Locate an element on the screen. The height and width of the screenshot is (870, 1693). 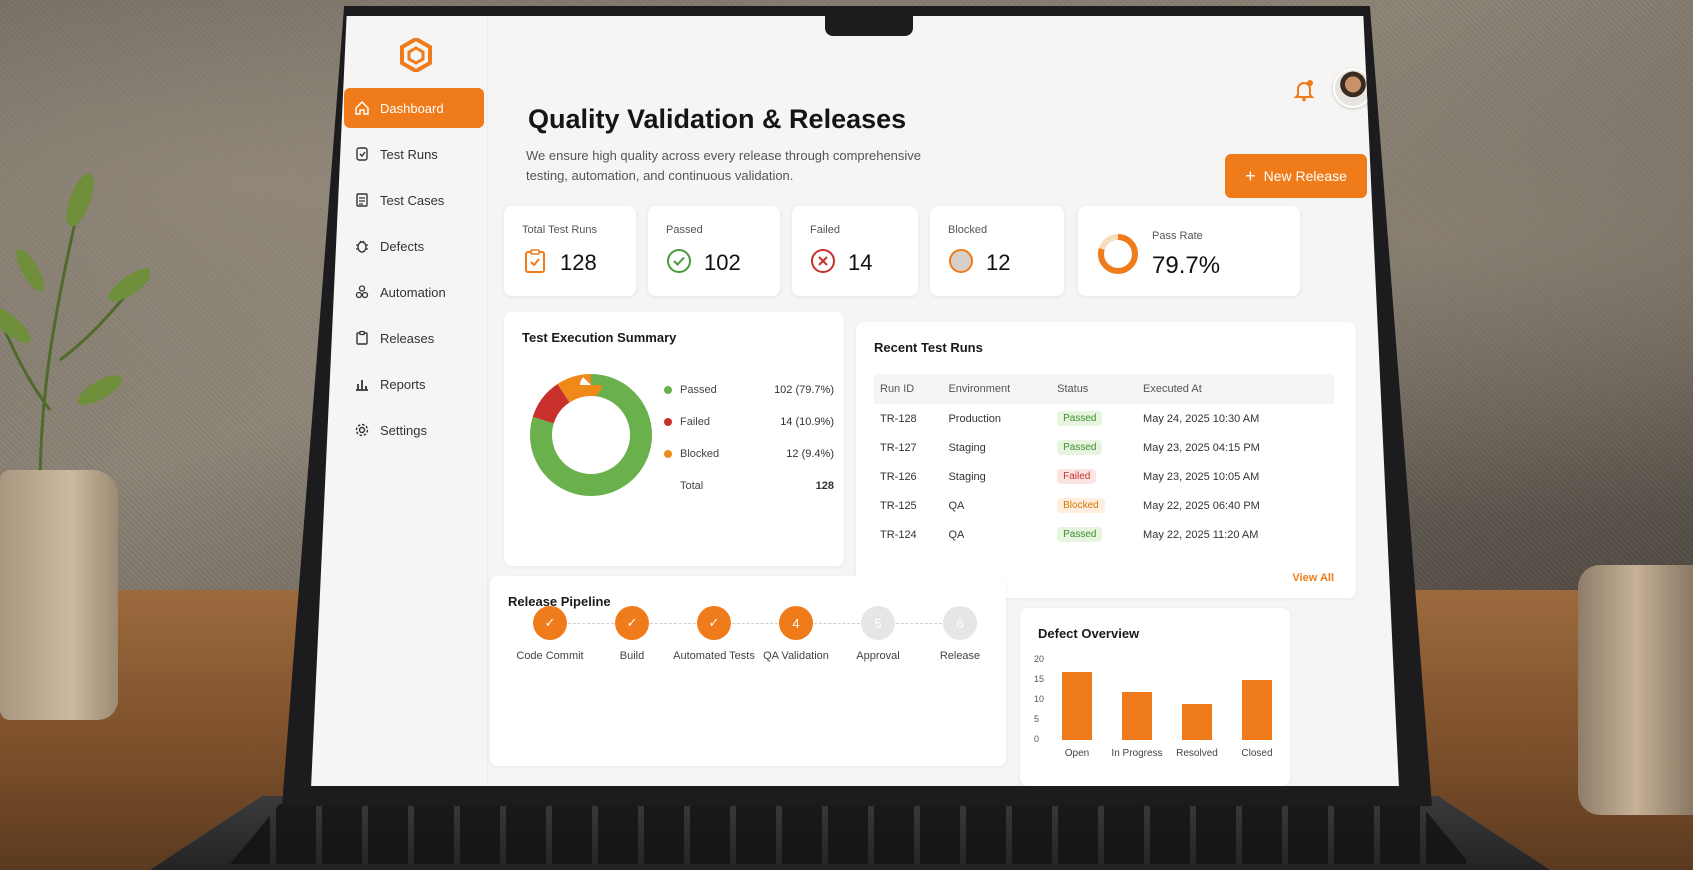
pipeline-step: 4 QA Validation is located at coordinates (796, 634).